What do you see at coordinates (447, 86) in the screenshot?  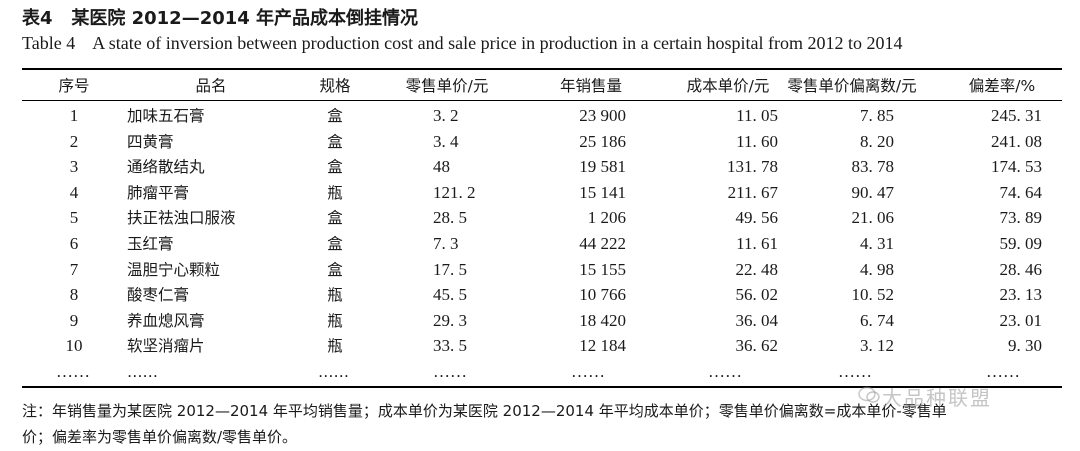 I see `column-header-4: 零售单价/元` at bounding box center [447, 86].